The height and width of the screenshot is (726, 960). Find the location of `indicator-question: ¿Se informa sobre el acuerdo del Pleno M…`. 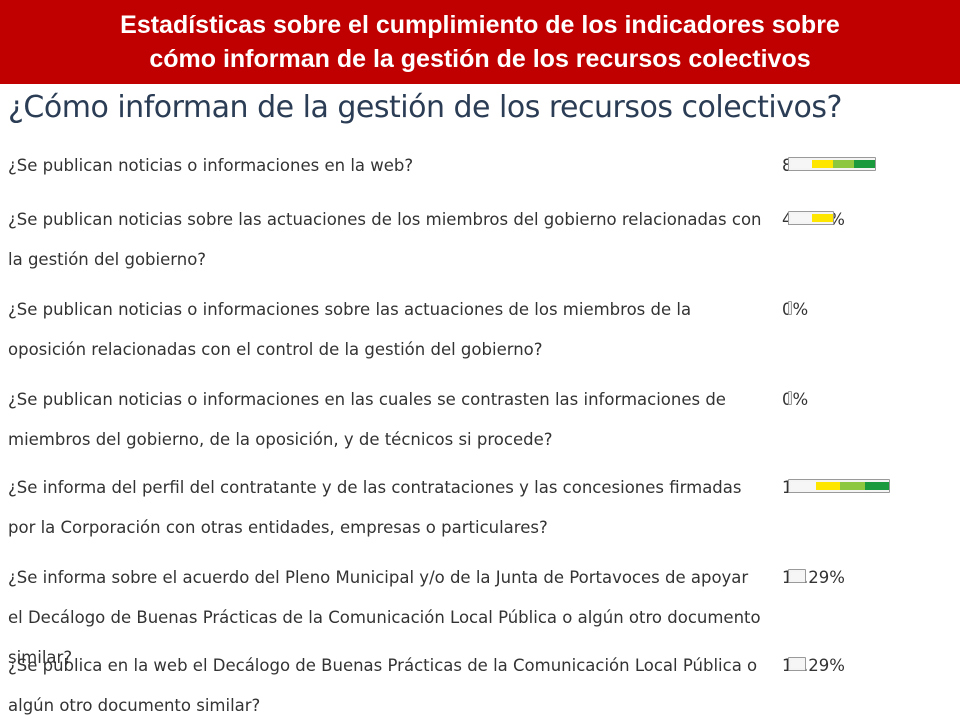

indicator-question: ¿Se informa sobre el acuerdo del Pleno M… is located at coordinates (384, 617).